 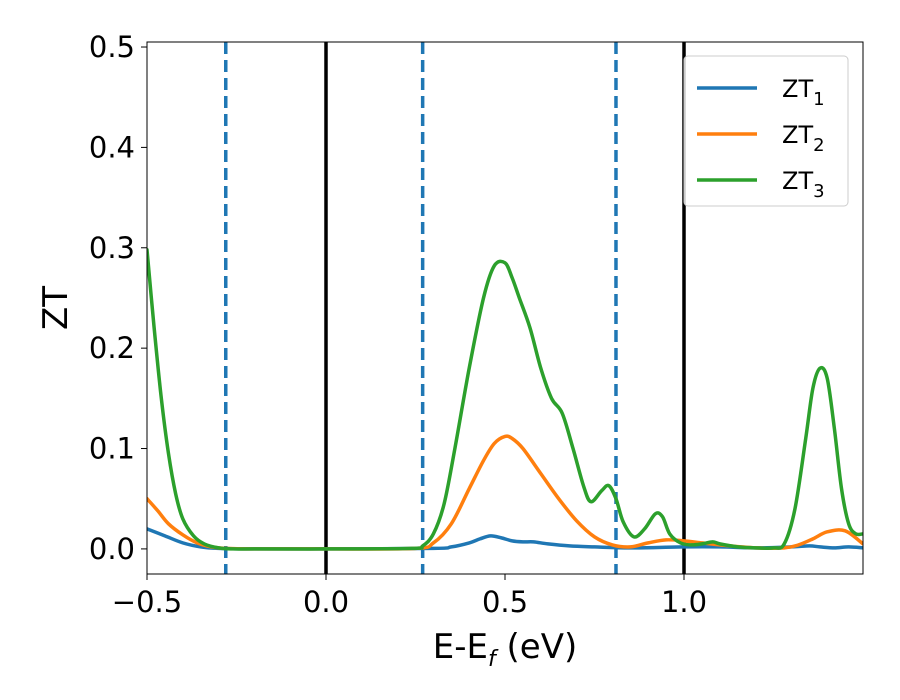 What do you see at coordinates (112, 147) in the screenshot?
I see `y-tick-label: 0.4` at bounding box center [112, 147].